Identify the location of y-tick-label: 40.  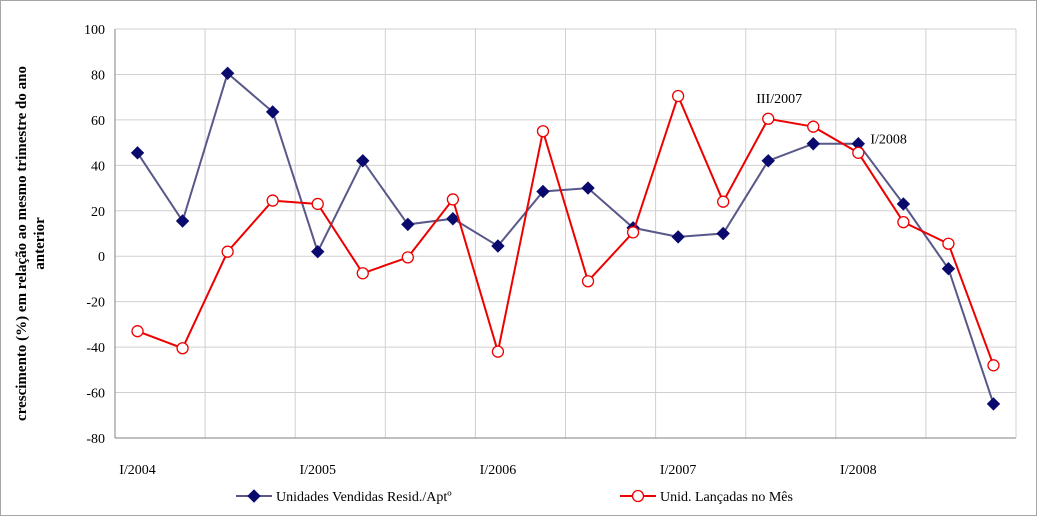
(98, 166).